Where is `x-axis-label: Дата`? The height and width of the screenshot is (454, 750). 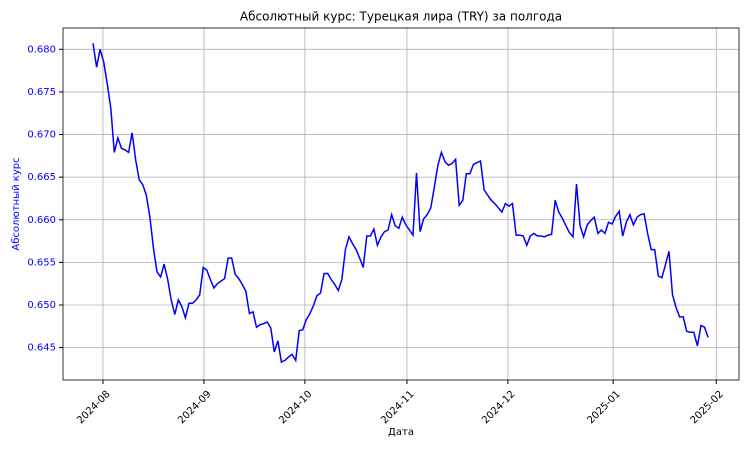 x-axis-label: Дата is located at coordinates (401, 432).